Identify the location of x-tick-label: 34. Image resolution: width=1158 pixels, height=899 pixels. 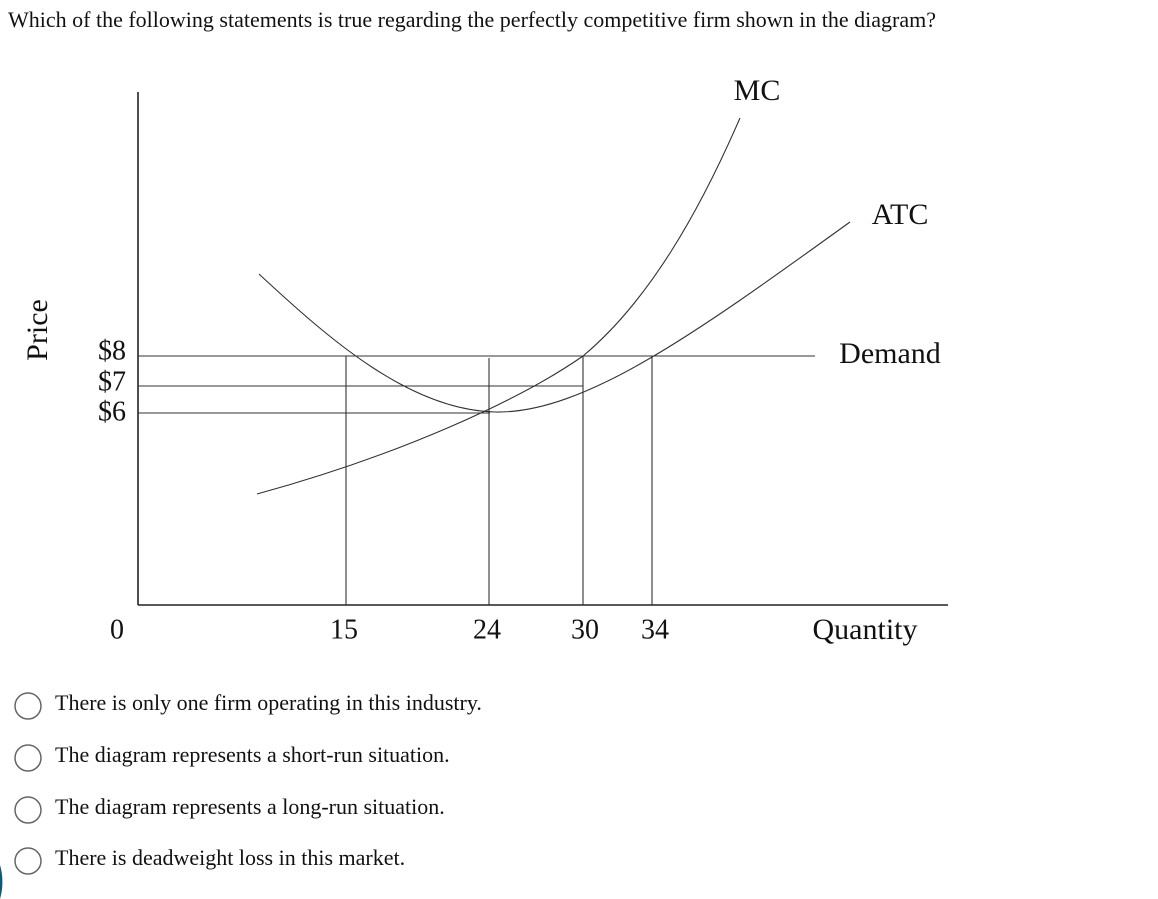
(655, 629).